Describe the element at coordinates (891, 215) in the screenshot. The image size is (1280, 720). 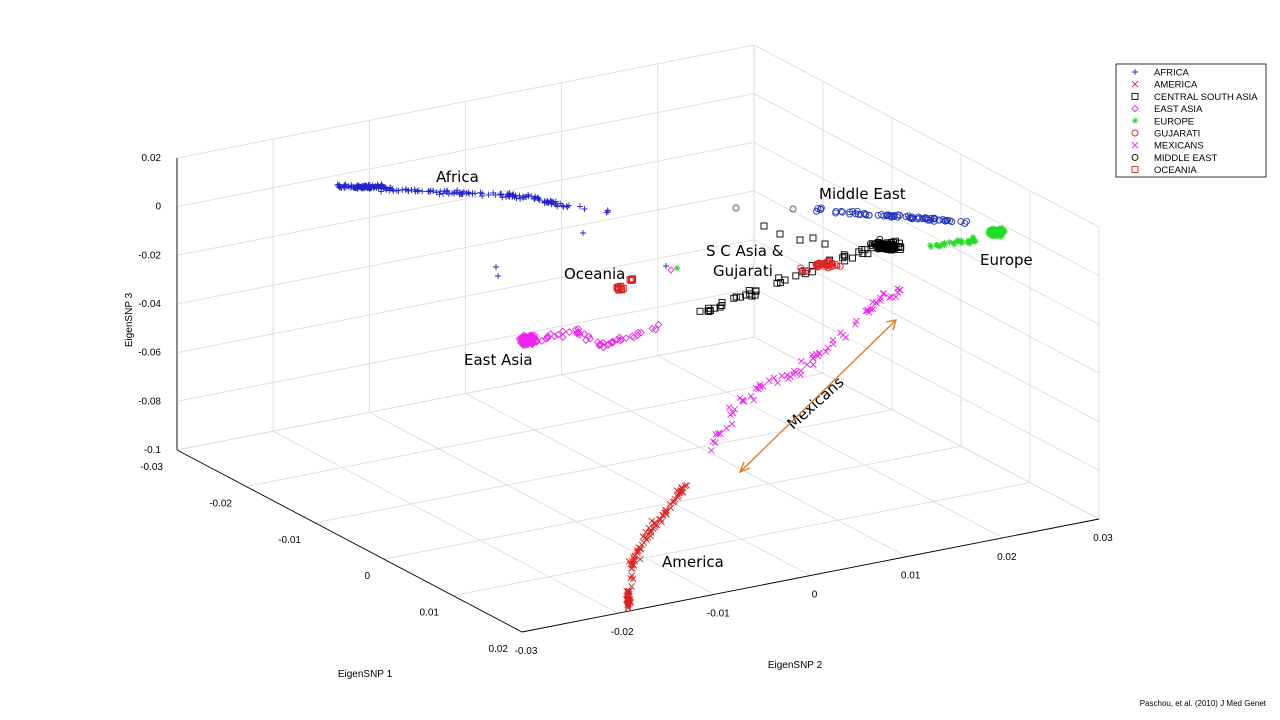
I see `series-middle-east-blue` at that location.